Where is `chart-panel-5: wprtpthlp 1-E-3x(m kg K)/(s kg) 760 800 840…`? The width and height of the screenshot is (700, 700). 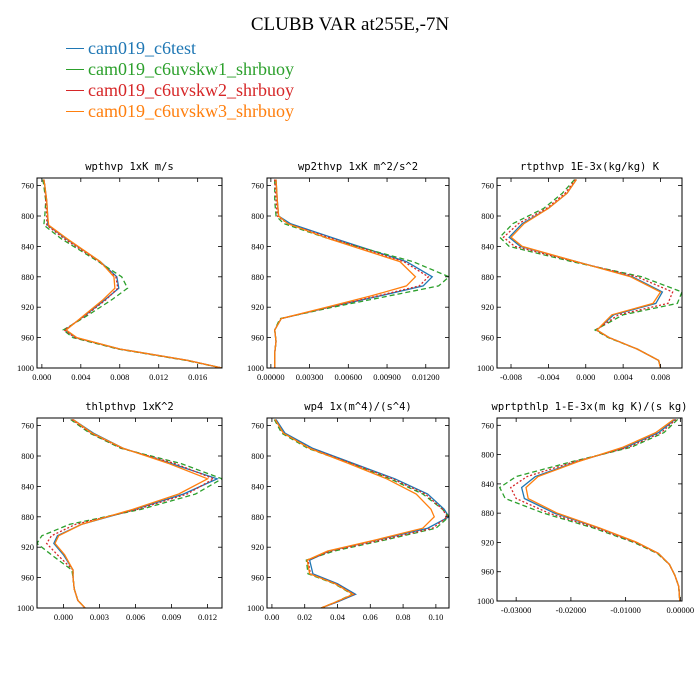 chart-panel-5: wprtpthlp 1-E-3x(m kg K)/(s kg) 760 800 840… is located at coordinates (585, 508).